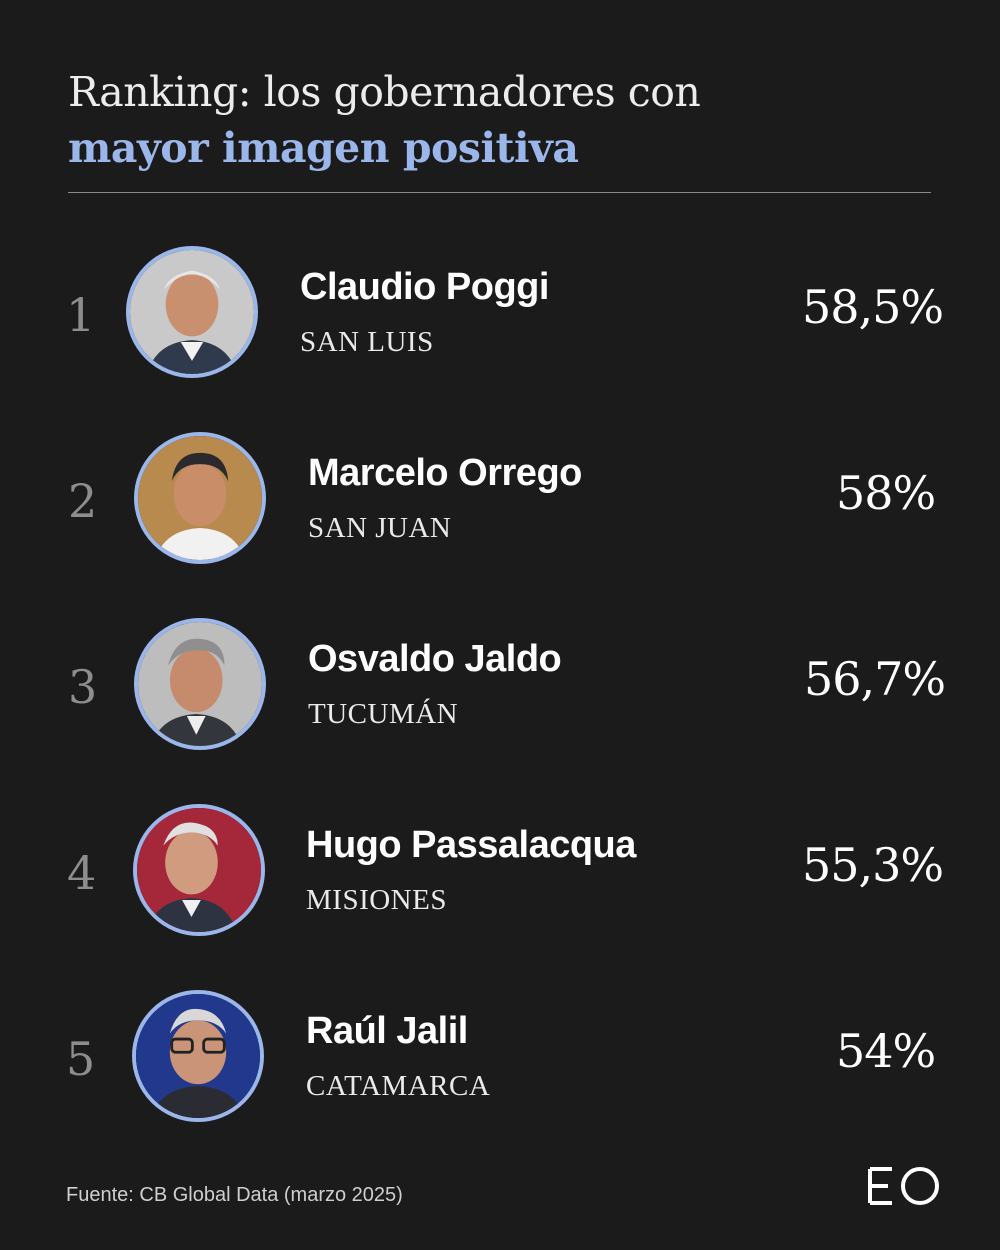 The height and width of the screenshot is (1250, 1000). Describe the element at coordinates (500, 693) in the screenshot. I see `ranking-row-3: 3 Osvaldo Jaldo TUCUMÁN 56,7%` at that location.